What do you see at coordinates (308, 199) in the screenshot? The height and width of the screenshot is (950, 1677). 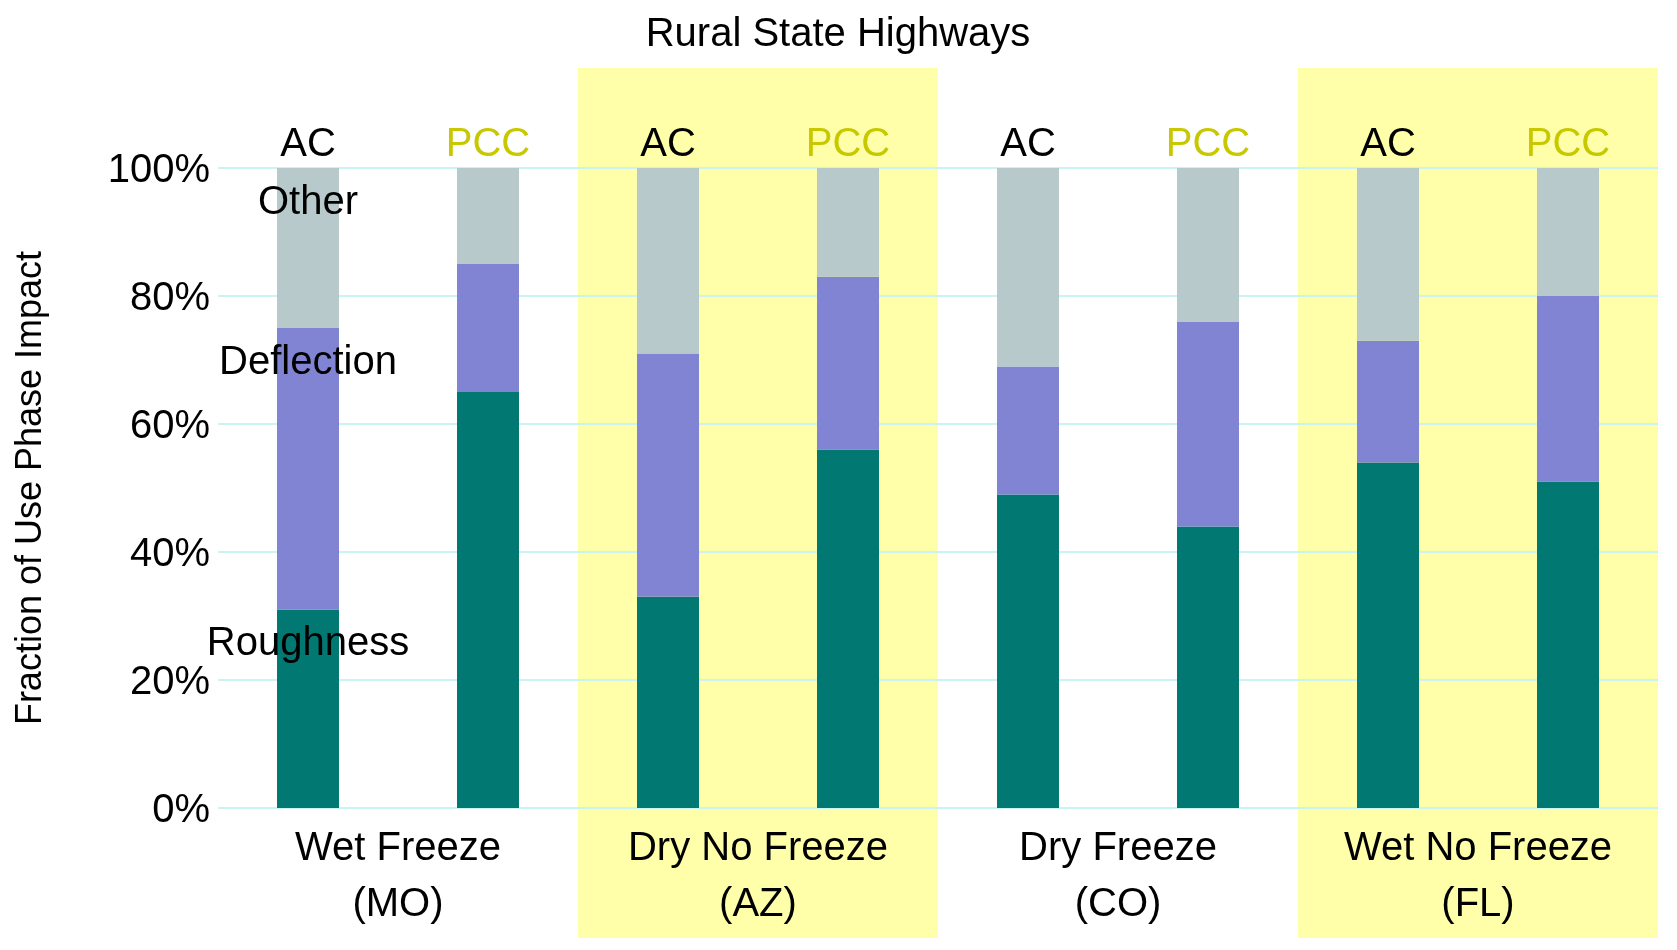 I see `series-label: Other` at bounding box center [308, 199].